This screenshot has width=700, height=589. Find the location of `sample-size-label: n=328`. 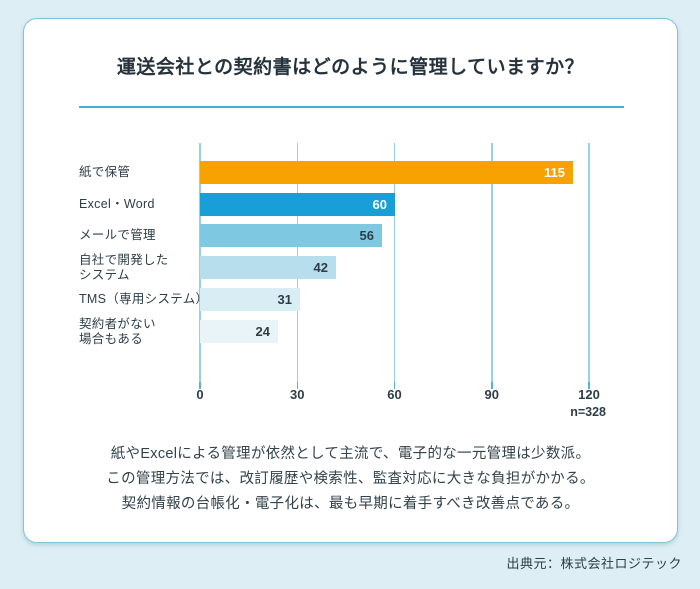

sample-size-label: n=328 is located at coordinates (588, 412).